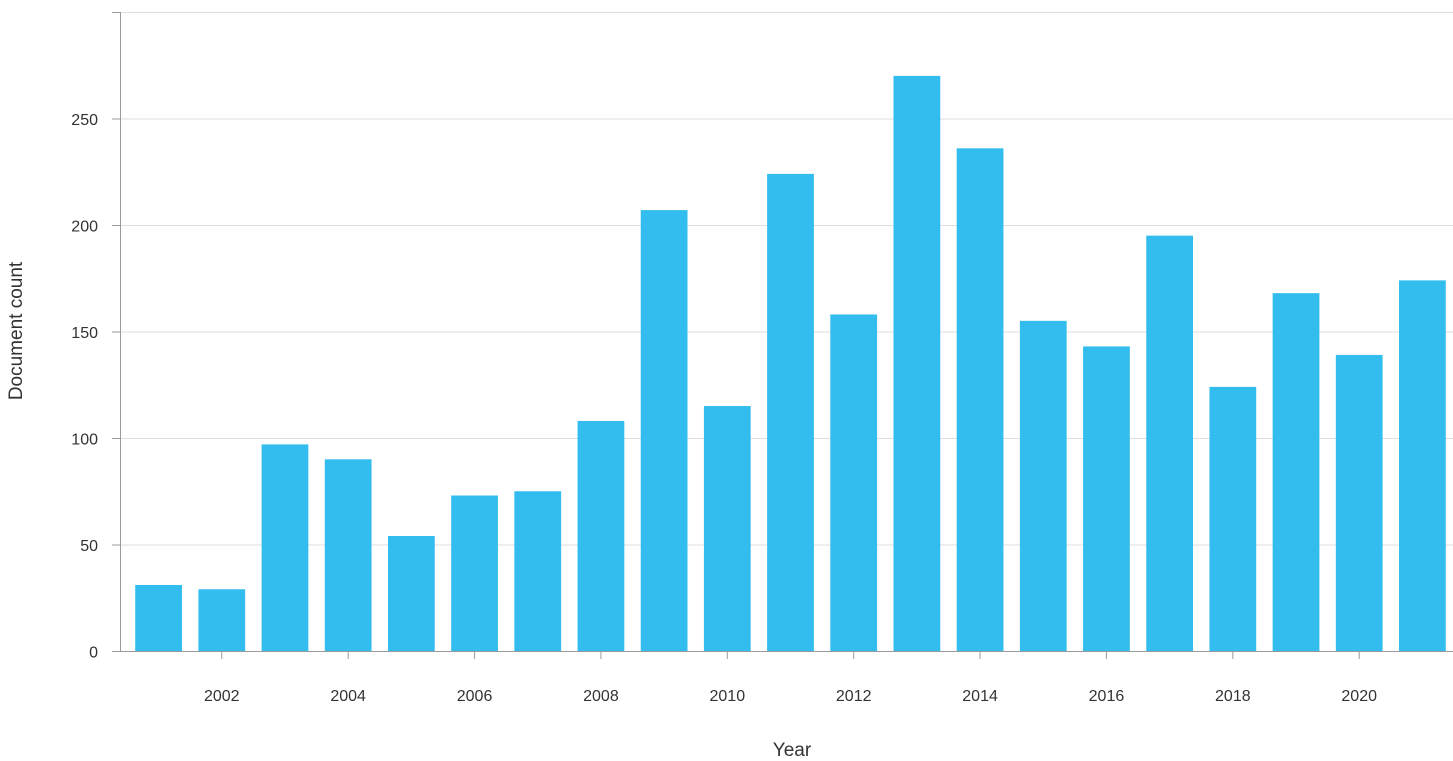 Image resolution: width=1453 pixels, height=761 pixels. Describe the element at coordinates (475, 696) in the screenshot. I see `x-tick-label-2006: 2006` at that location.